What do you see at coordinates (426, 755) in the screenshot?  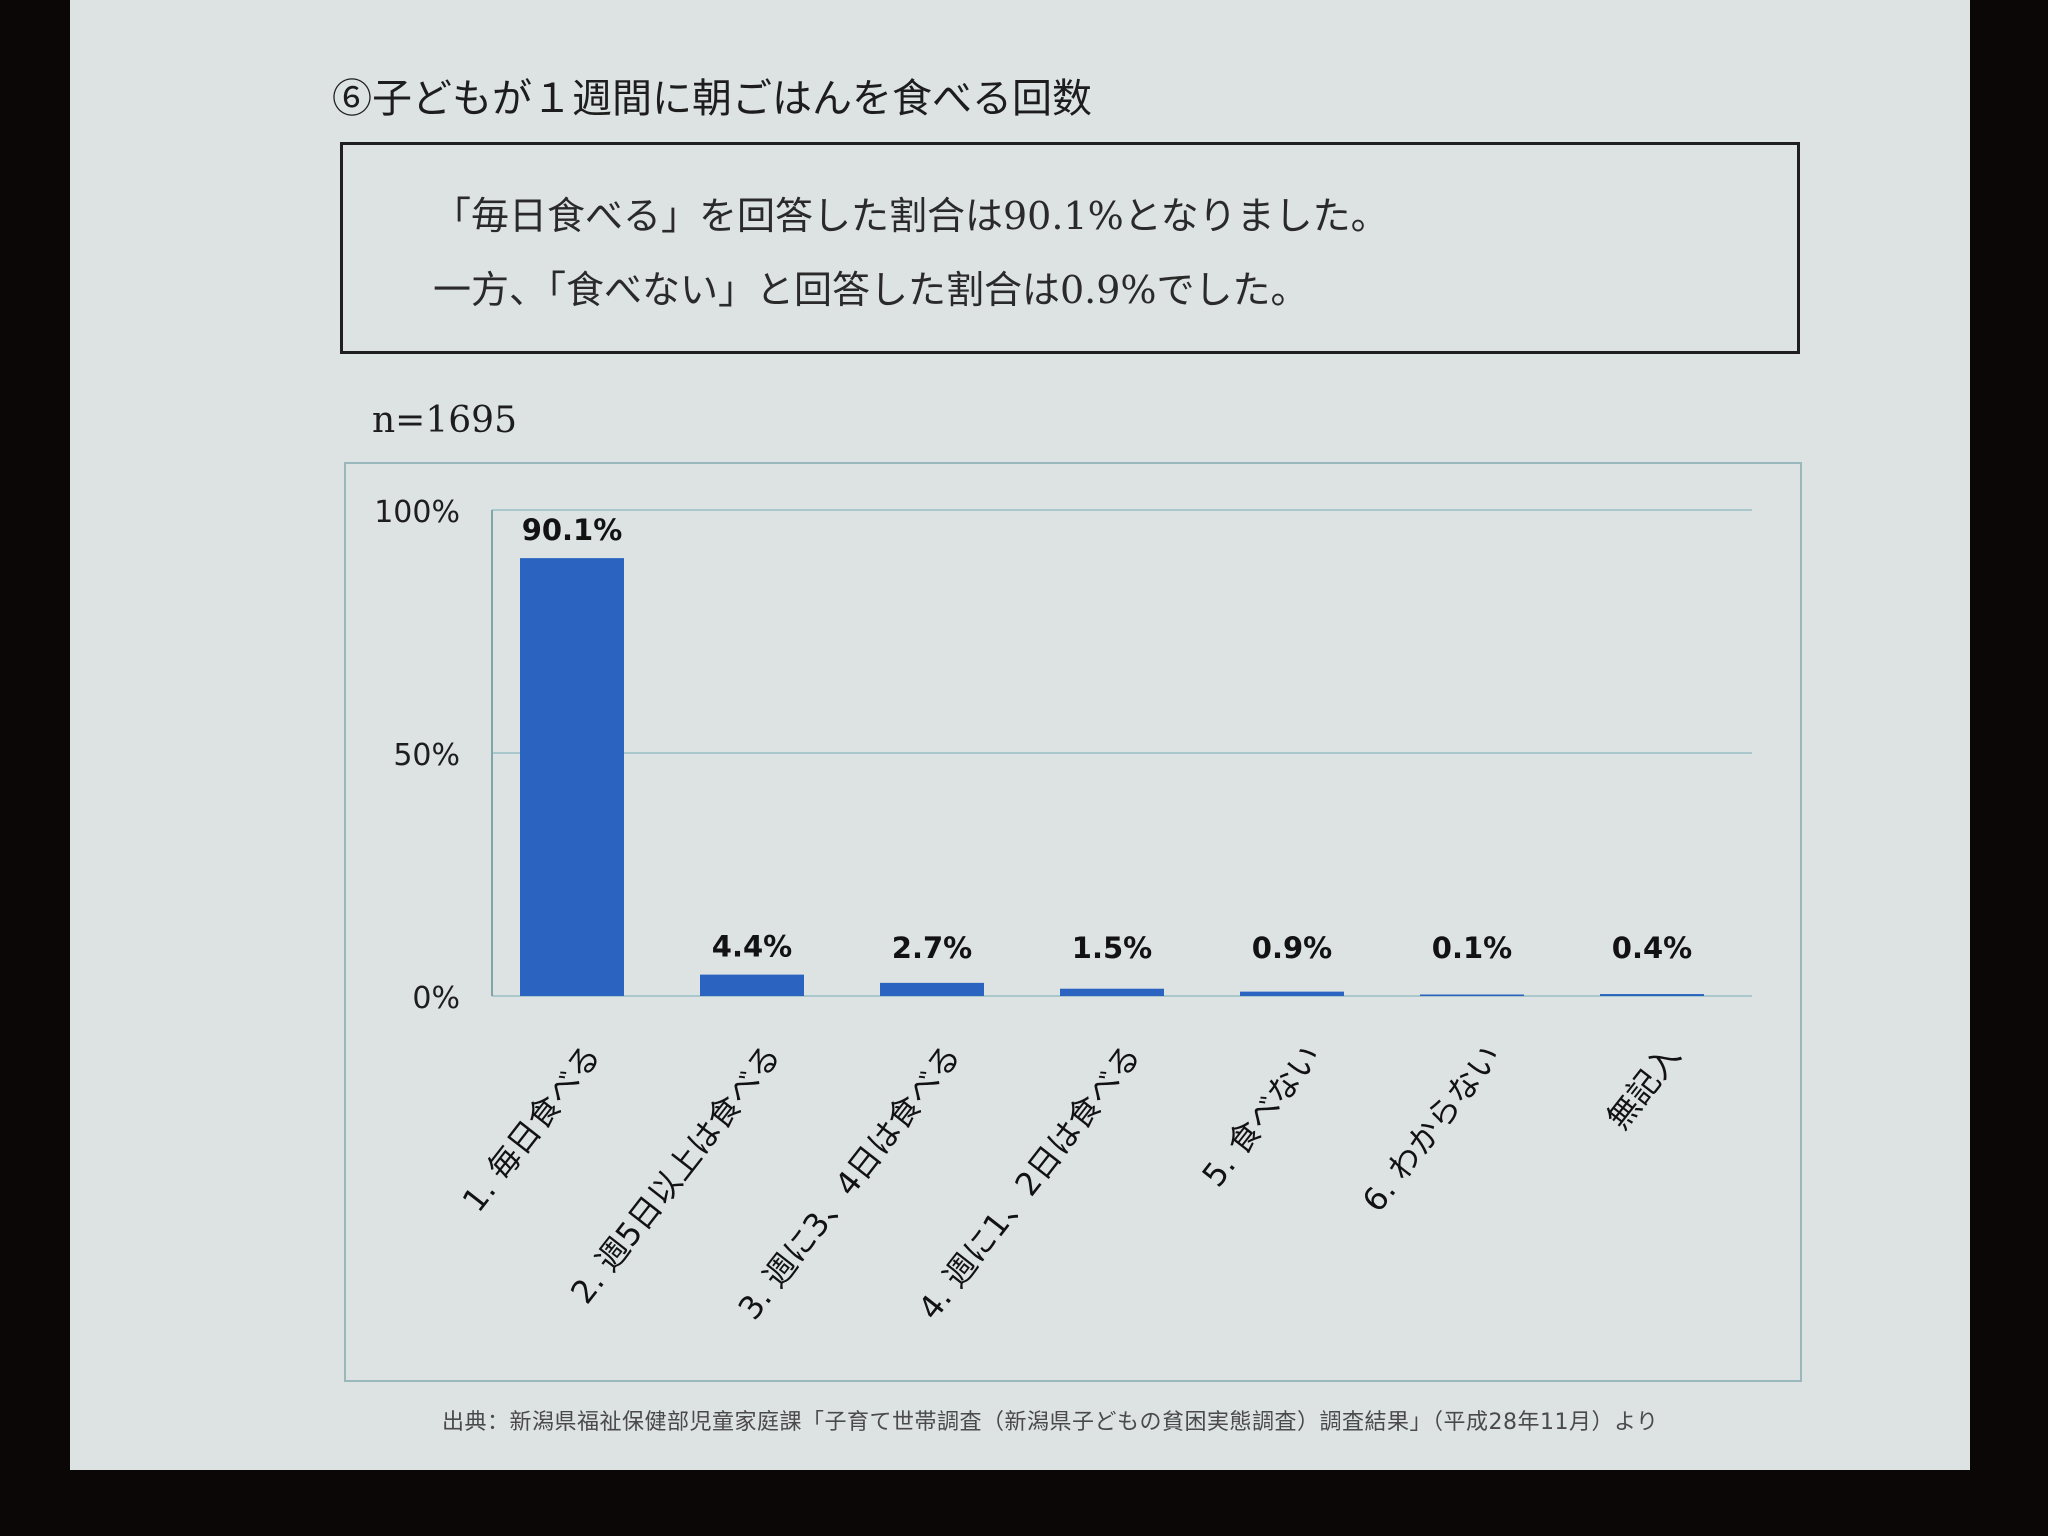 I see `y-tick-label: 50%` at bounding box center [426, 755].